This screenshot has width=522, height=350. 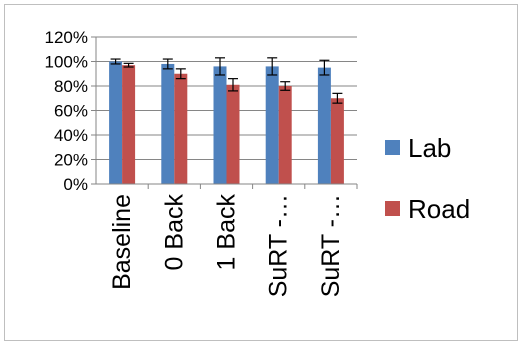 I want to click on legend-swatch-lab, so click(x=392, y=147).